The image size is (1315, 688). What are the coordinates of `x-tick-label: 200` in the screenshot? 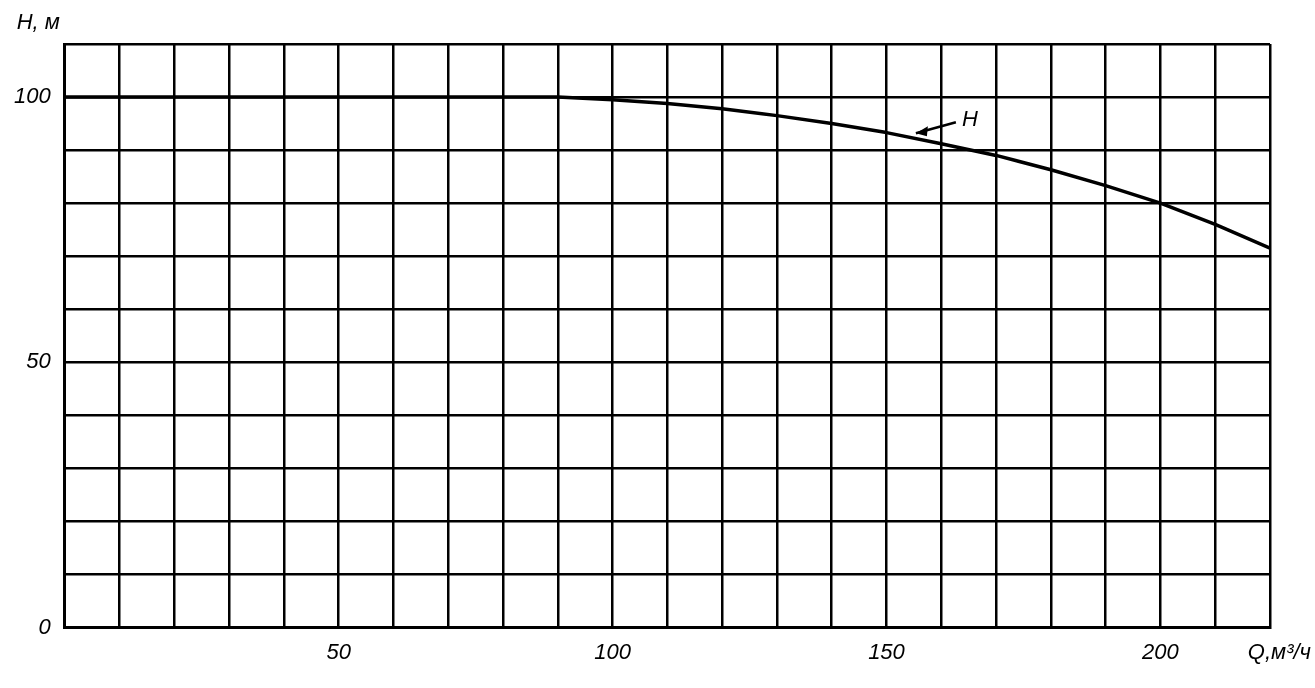 It's located at (1160, 651).